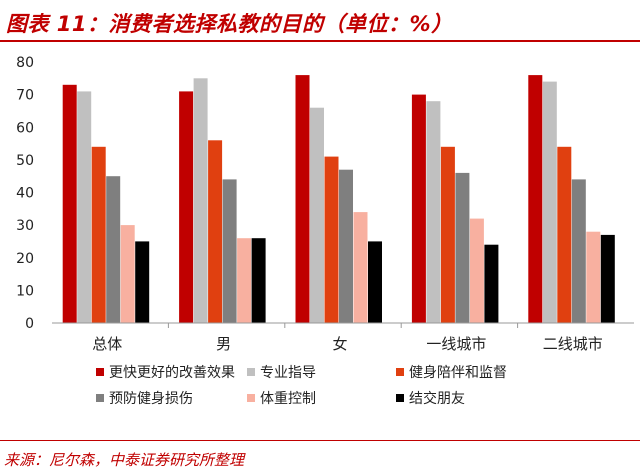 The width and height of the screenshot is (640, 473). What do you see at coordinates (25, 128) in the screenshot?
I see `y-tick-label: 60` at bounding box center [25, 128].